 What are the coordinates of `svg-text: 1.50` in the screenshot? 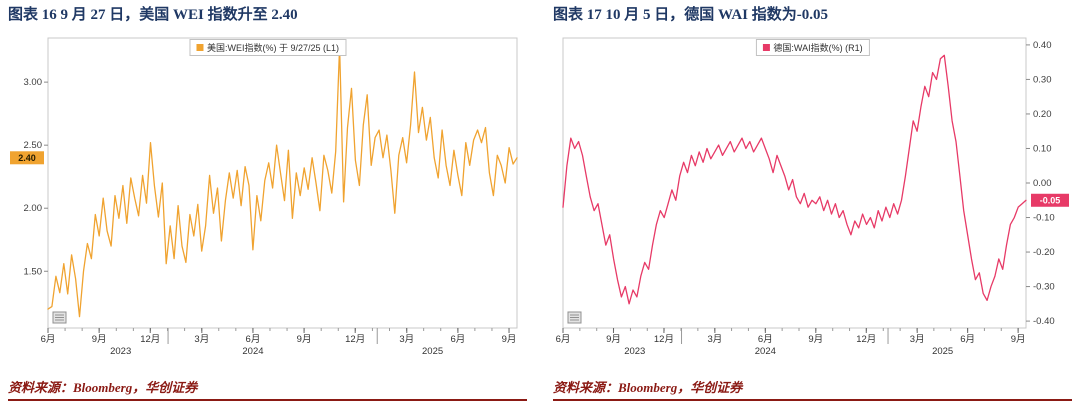 It's located at (33, 271).